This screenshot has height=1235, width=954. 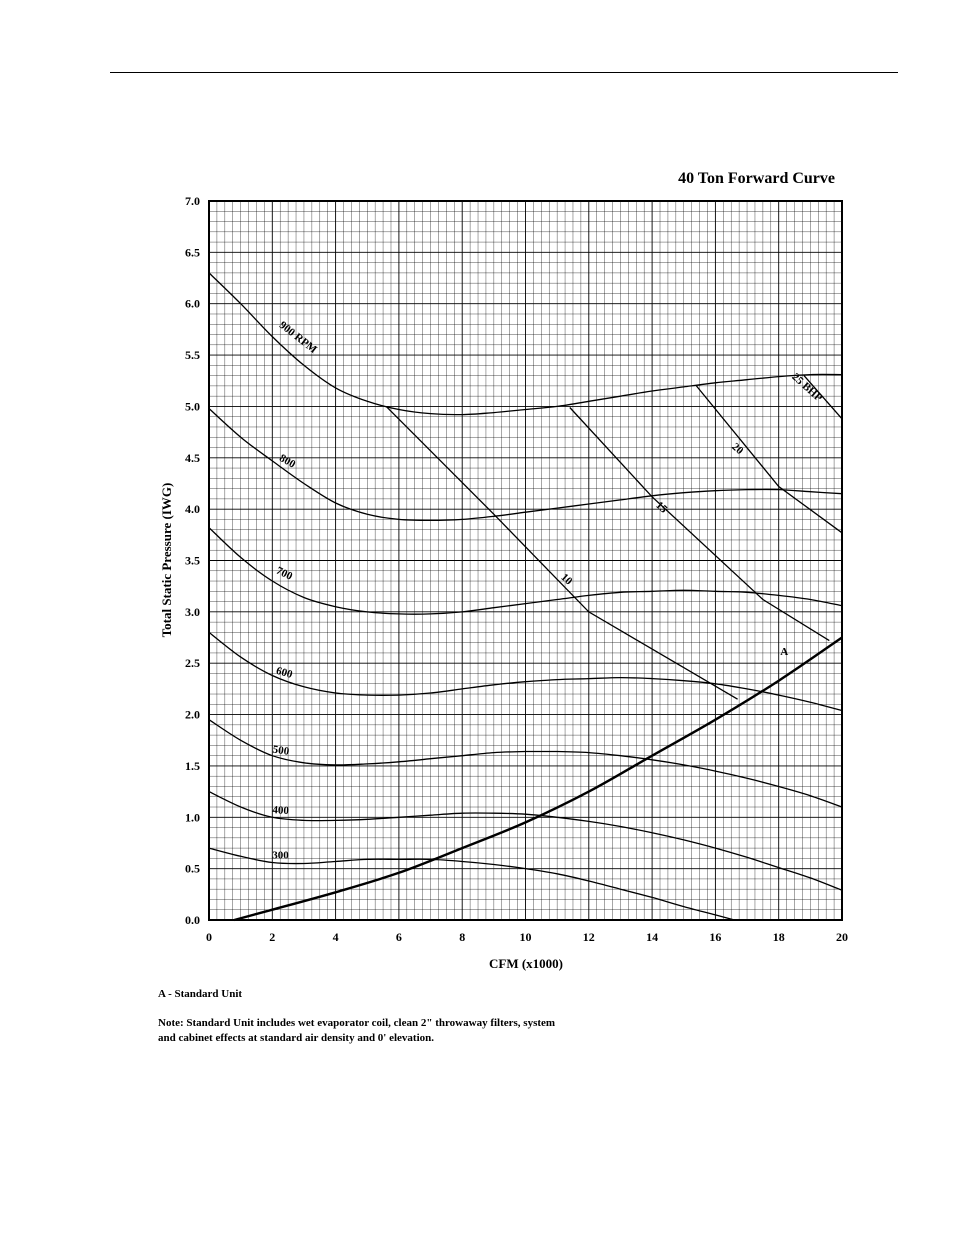 What do you see at coordinates (192, 304) in the screenshot?
I see `y-tick-label: 6.0` at bounding box center [192, 304].